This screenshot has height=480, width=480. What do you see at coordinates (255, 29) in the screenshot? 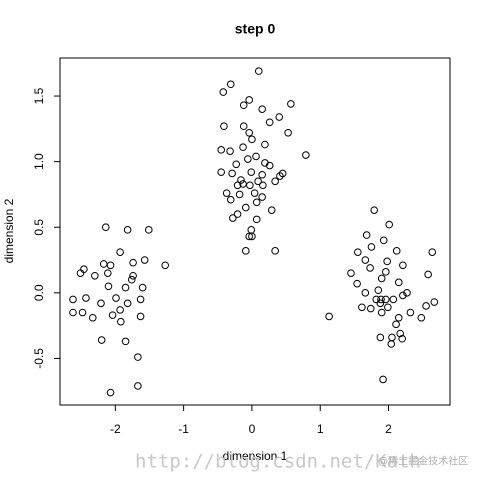
I see `chart-title: step 0` at bounding box center [255, 29].